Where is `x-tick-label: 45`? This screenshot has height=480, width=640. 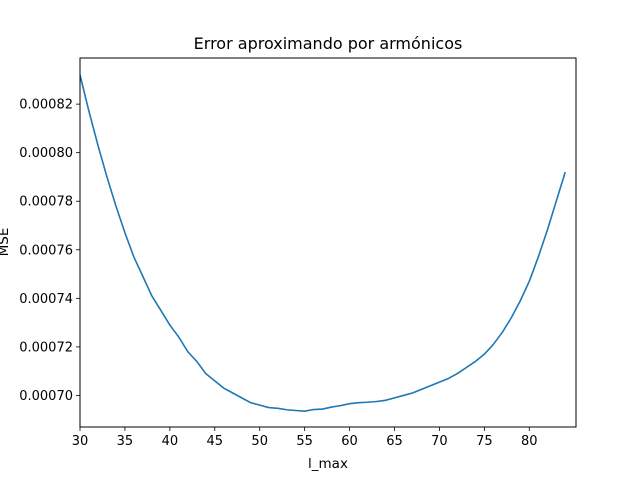
x-tick-label: 45 is located at coordinates (215, 441).